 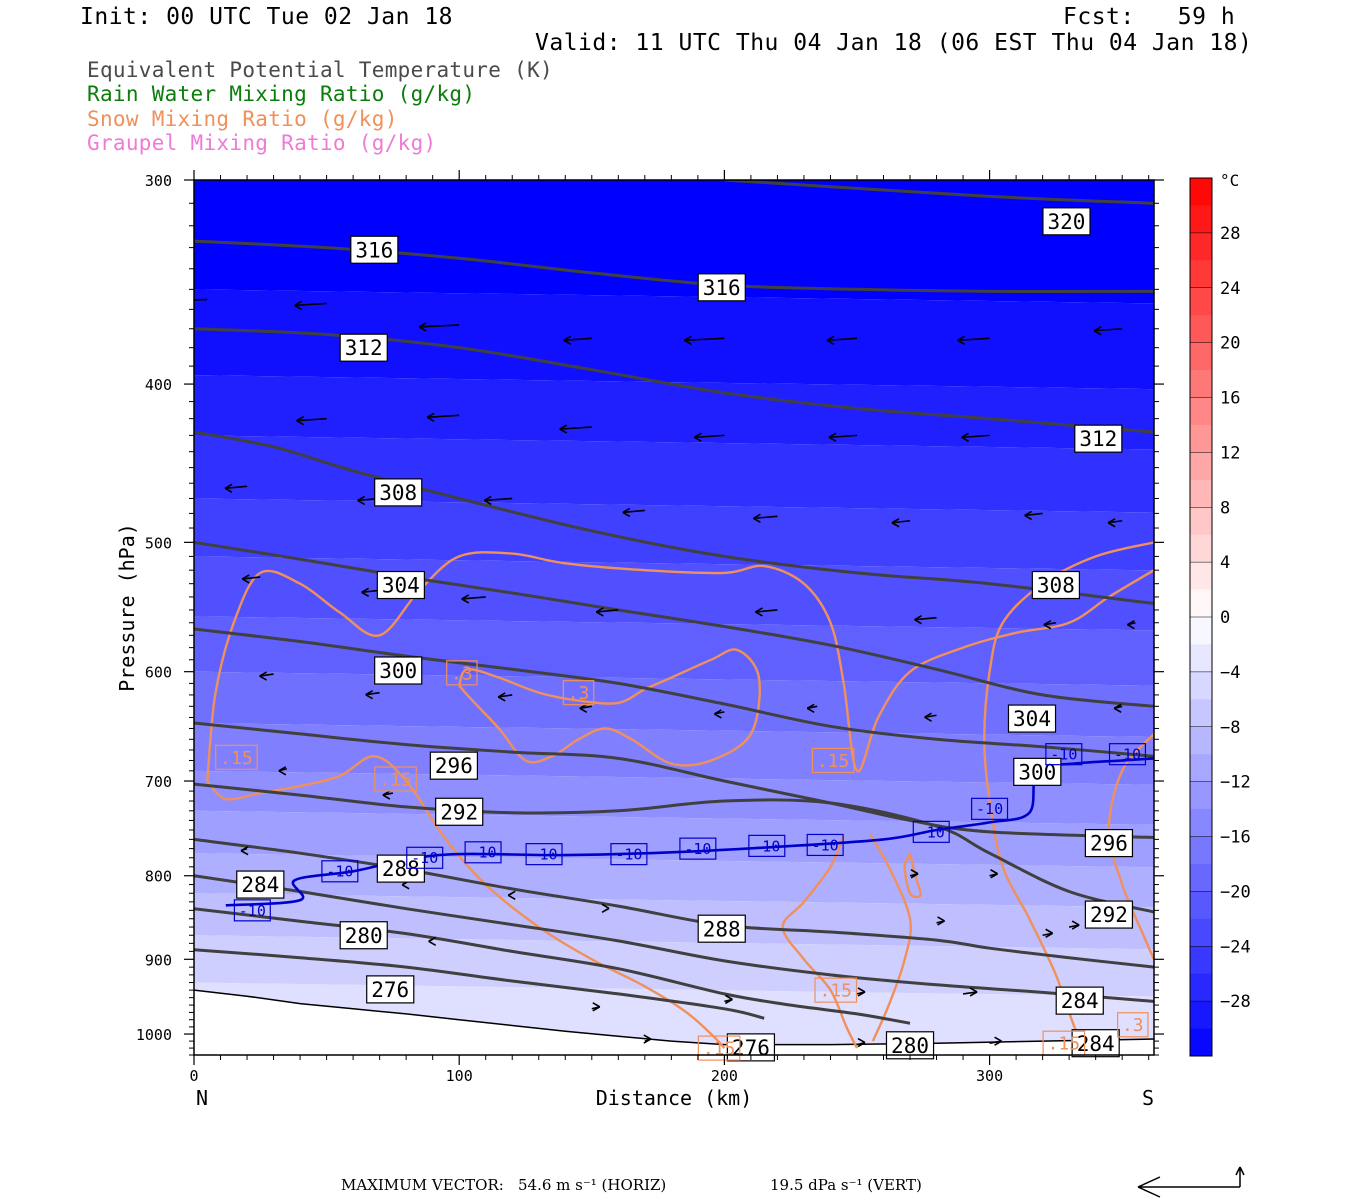 What do you see at coordinates (390, 989) in the screenshot?
I see `theta-e-label: 276` at bounding box center [390, 989].